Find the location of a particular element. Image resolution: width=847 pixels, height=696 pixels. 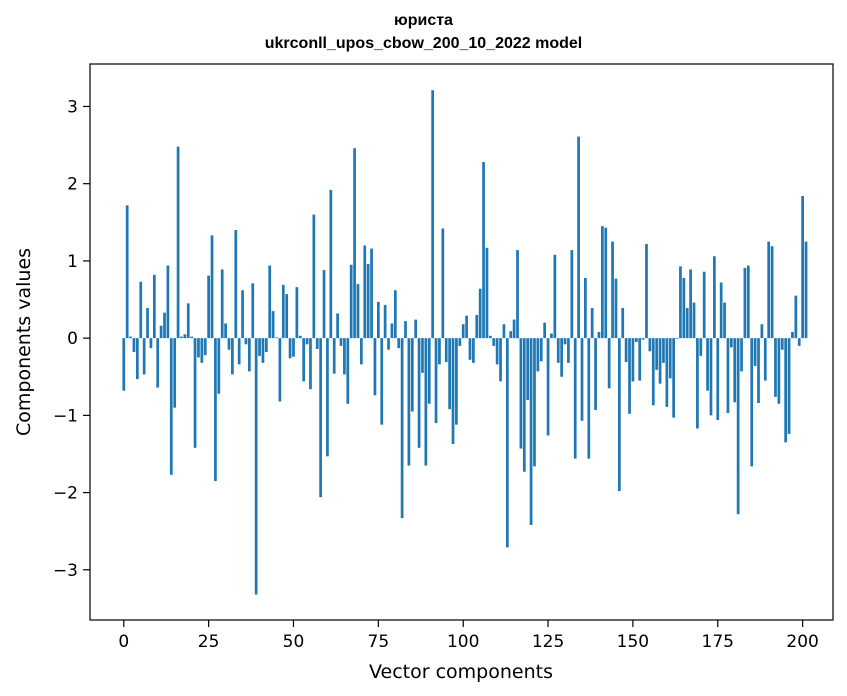

y-tick-label: −1 is located at coordinates (65, 416).